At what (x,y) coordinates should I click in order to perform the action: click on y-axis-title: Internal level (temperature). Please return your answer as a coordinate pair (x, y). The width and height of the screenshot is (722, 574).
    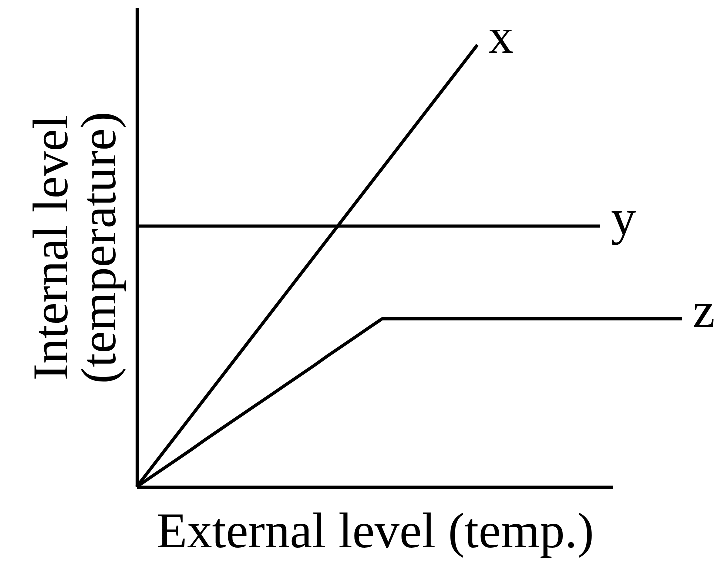
    Looking at the image, I should click on (74, 248).